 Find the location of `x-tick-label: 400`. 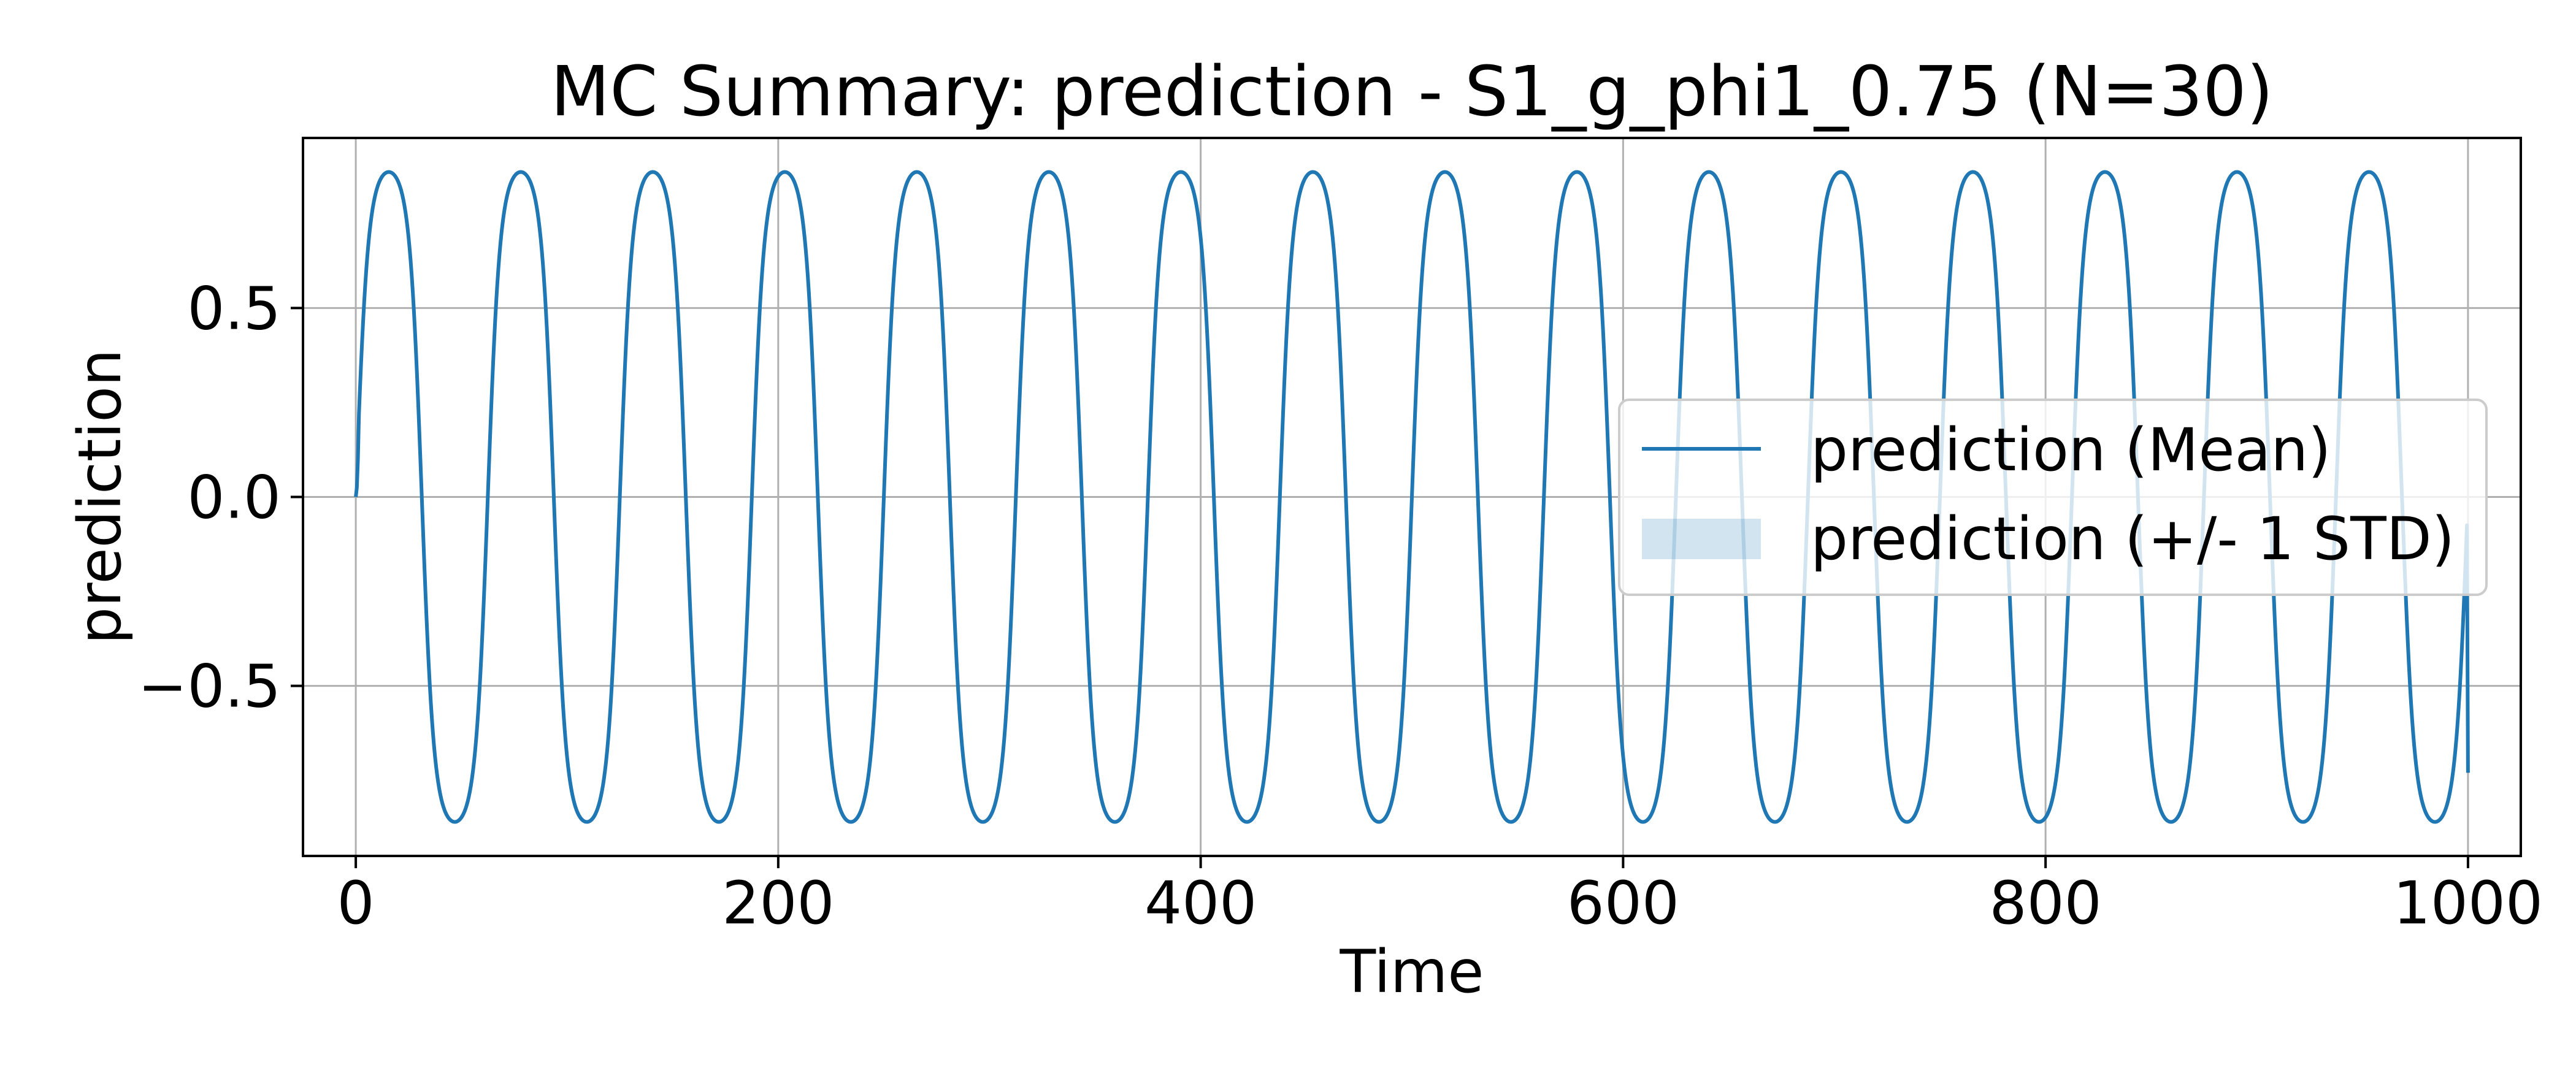

x-tick-label: 400 is located at coordinates (1200, 903).